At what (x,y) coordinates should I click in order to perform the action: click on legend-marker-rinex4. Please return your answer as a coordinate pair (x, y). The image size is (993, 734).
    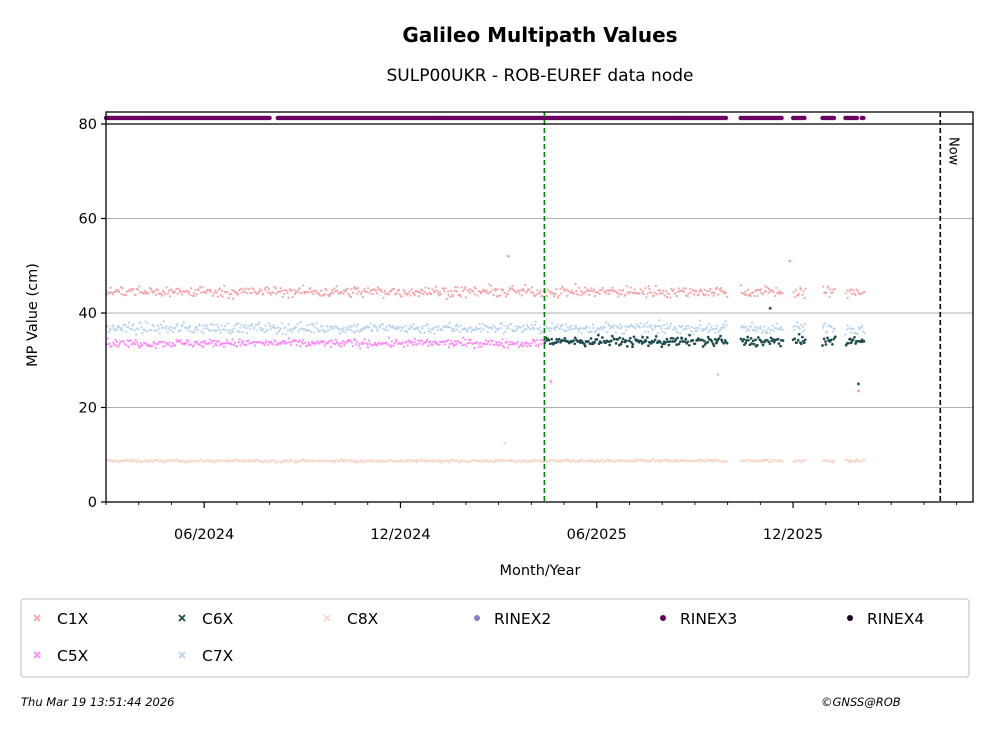
    Looking at the image, I should click on (850, 618).